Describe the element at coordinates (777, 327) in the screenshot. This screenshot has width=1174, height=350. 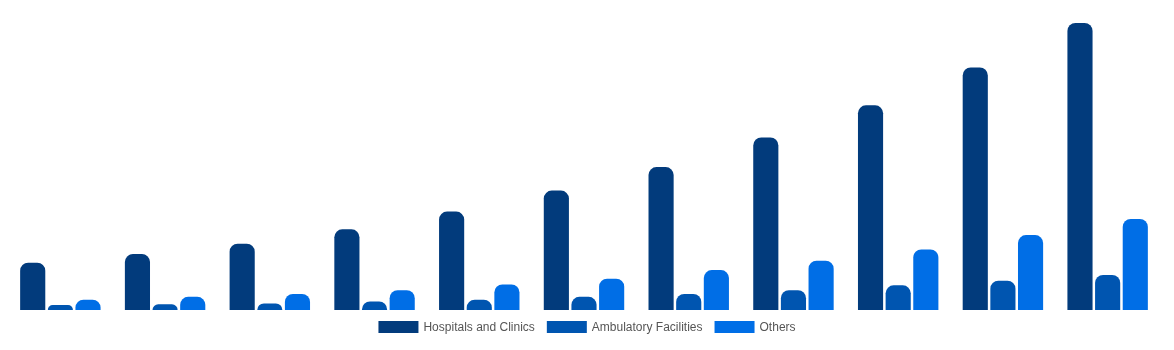
I see `legend-label: Others` at that location.